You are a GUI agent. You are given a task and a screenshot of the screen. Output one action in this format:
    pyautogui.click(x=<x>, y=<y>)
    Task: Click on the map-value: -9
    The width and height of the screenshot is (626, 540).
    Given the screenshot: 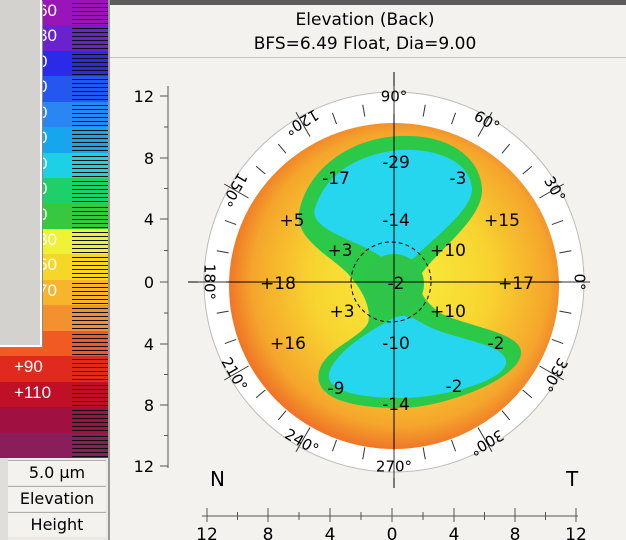 What is the action you would take?
    pyautogui.click(x=336, y=389)
    